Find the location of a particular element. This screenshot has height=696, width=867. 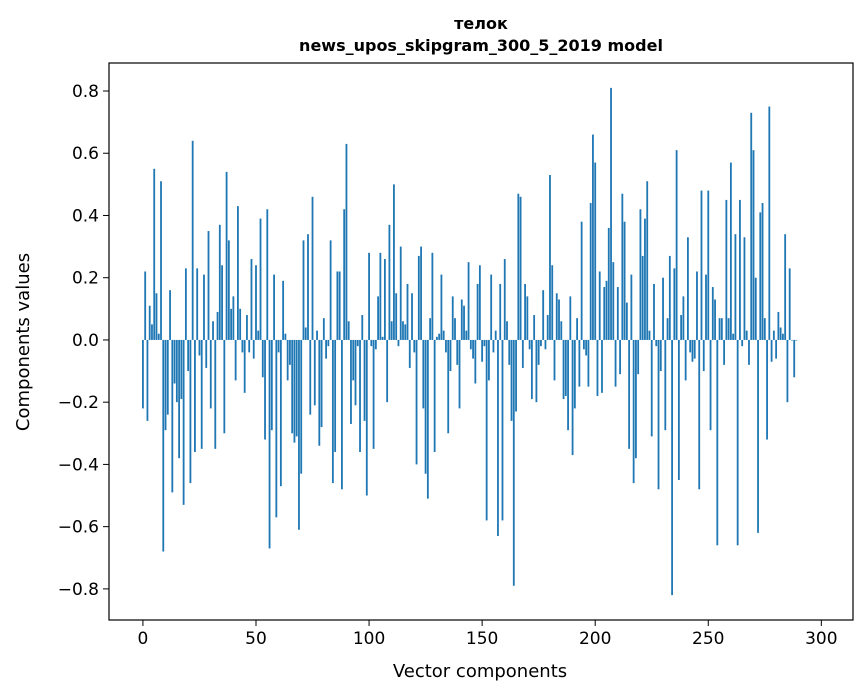

y-tick-label-7: 0.6 is located at coordinates (85, 154).